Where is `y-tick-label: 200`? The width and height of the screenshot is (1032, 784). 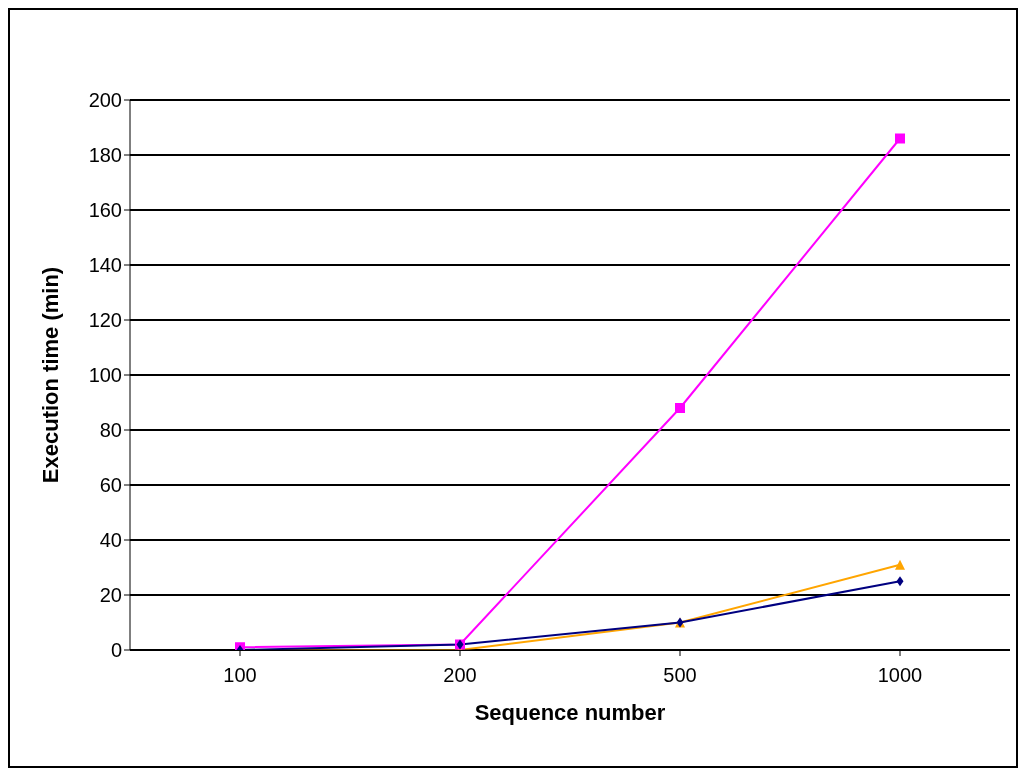 y-tick-label: 200 is located at coordinates (105, 100).